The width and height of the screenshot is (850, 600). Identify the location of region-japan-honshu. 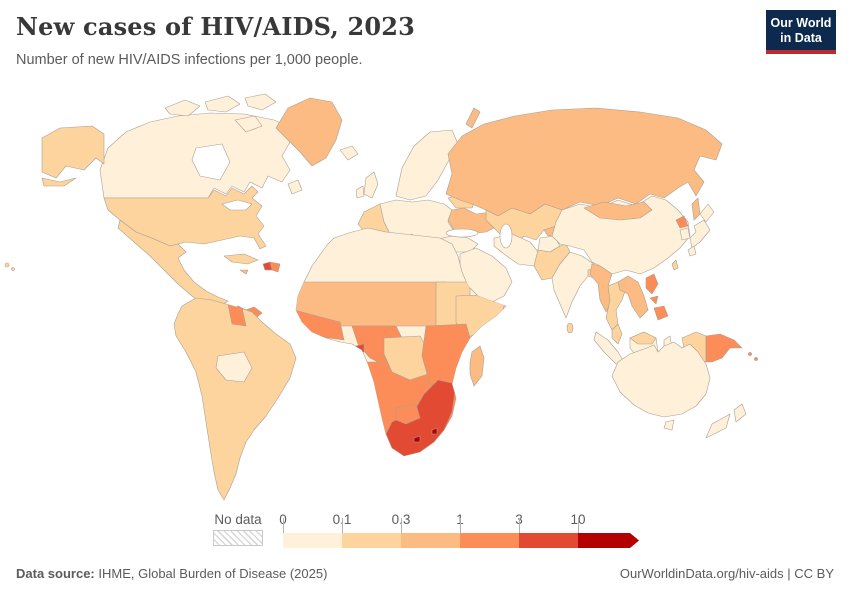
(700, 234).